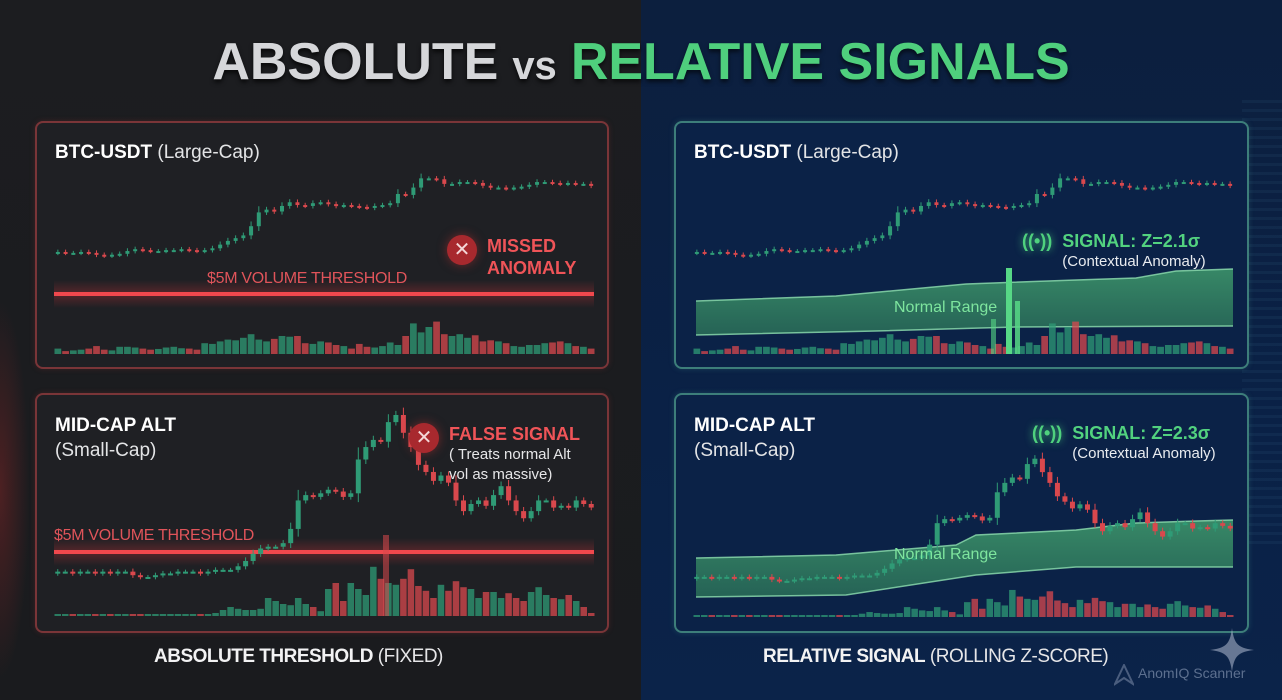 This screenshot has width=1282, height=700. I want to click on callout-note-2: vol as massive), so click(501, 474).